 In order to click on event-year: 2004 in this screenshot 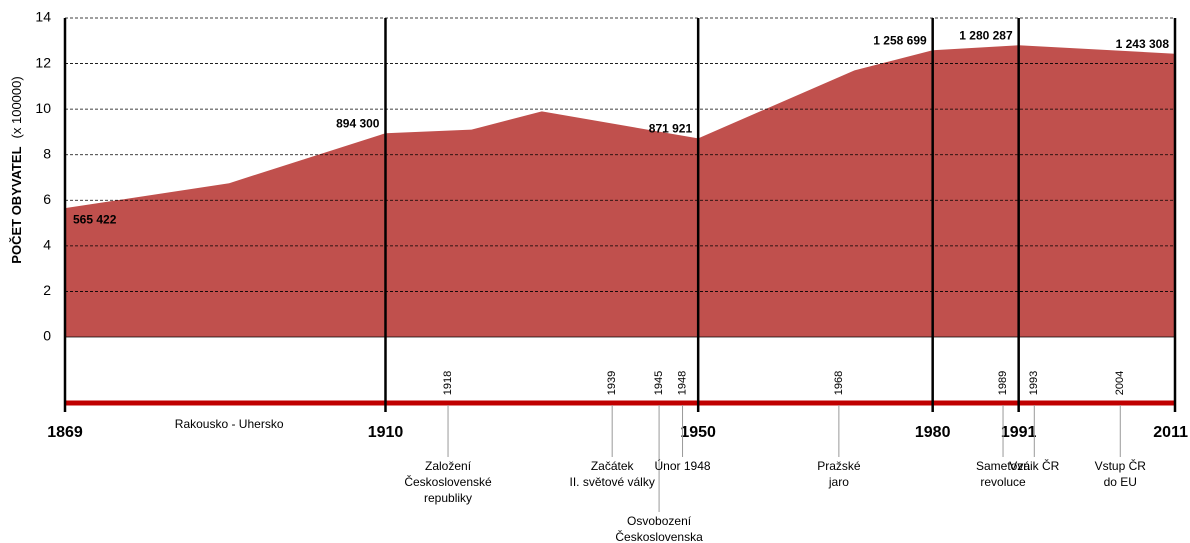, I will do `click(1120, 383)`.